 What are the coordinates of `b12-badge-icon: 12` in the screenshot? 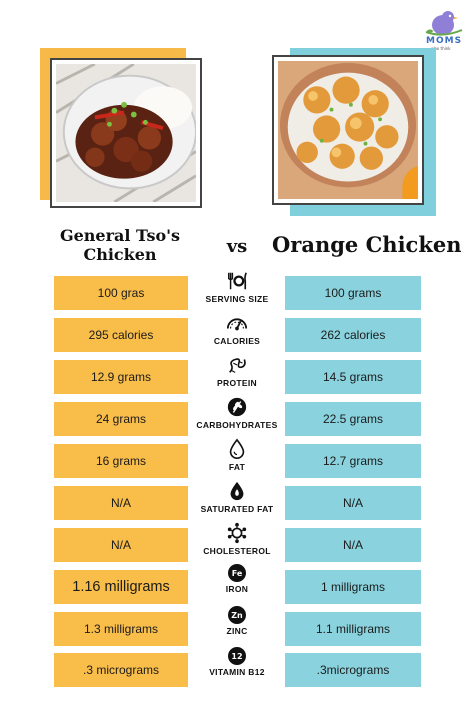 It's located at (237, 656).